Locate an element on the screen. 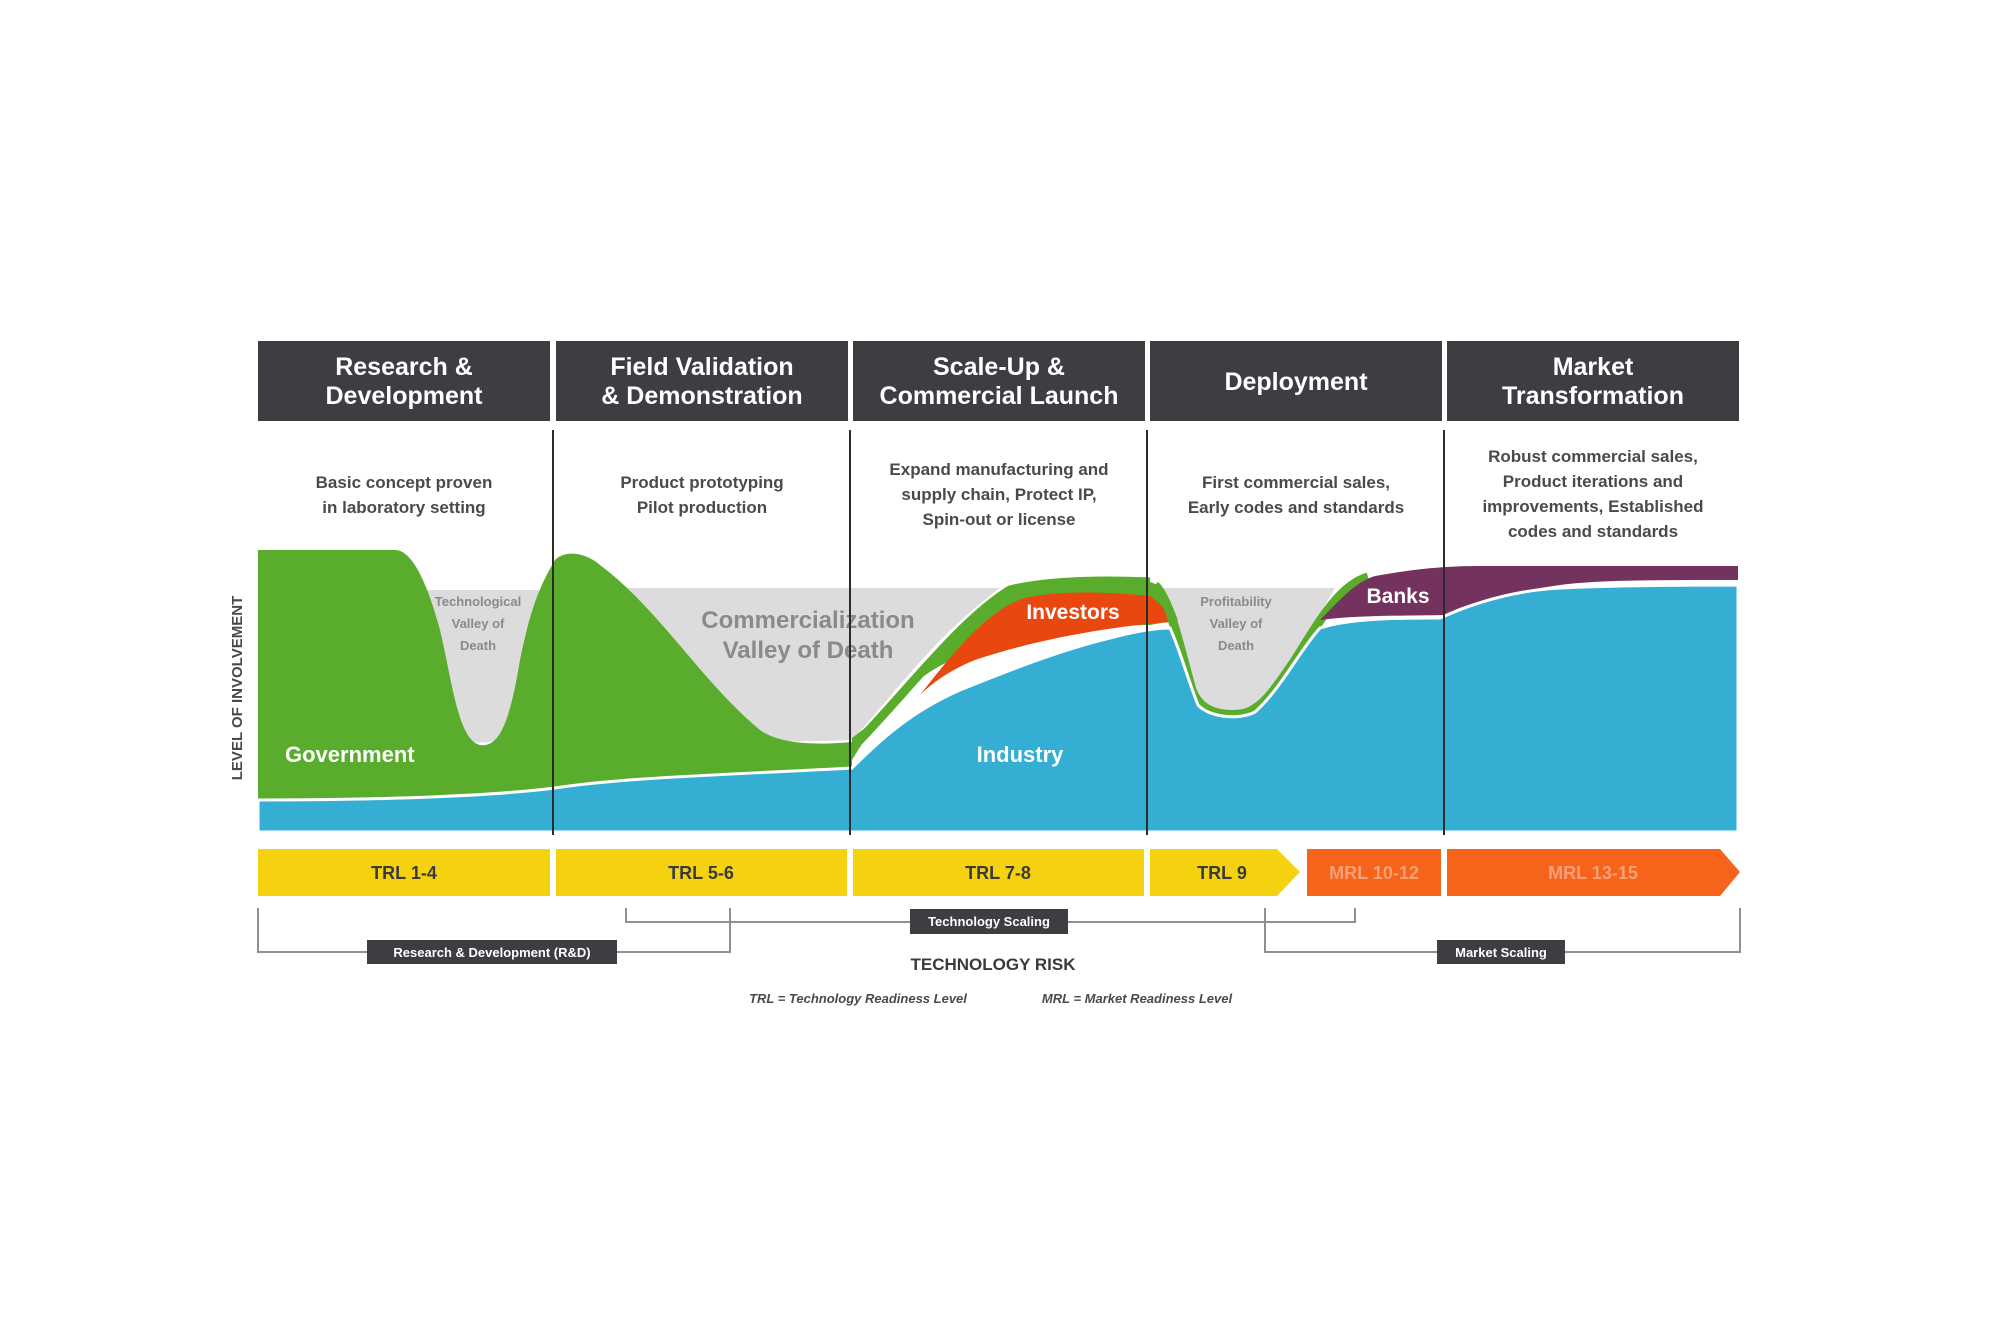 The height and width of the screenshot is (1332, 2000). readiness-label: TRL 9 is located at coordinates (1222, 873).